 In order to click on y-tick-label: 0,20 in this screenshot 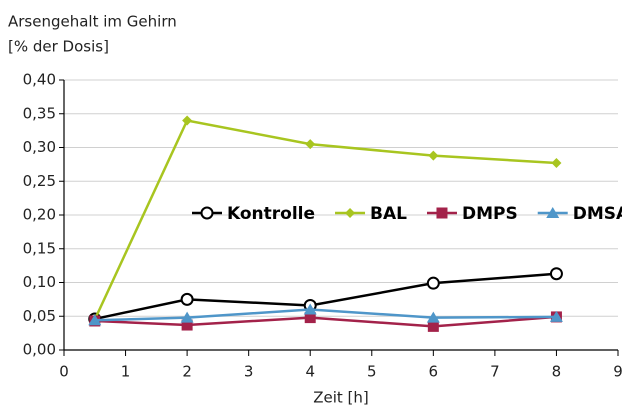, I will do `click(39, 215)`.